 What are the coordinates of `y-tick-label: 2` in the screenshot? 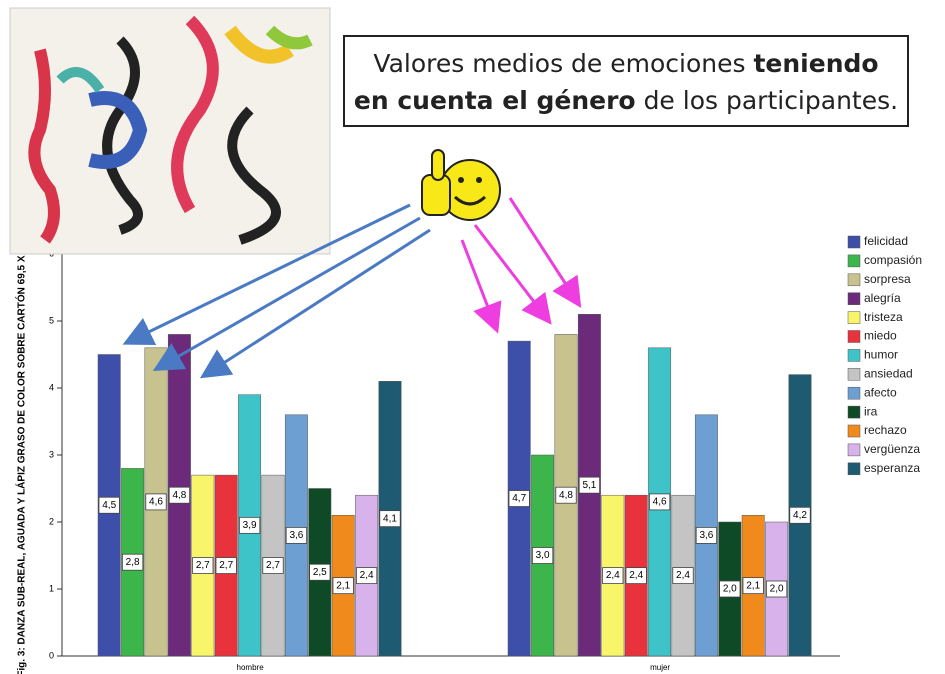 It's located at (51, 521).